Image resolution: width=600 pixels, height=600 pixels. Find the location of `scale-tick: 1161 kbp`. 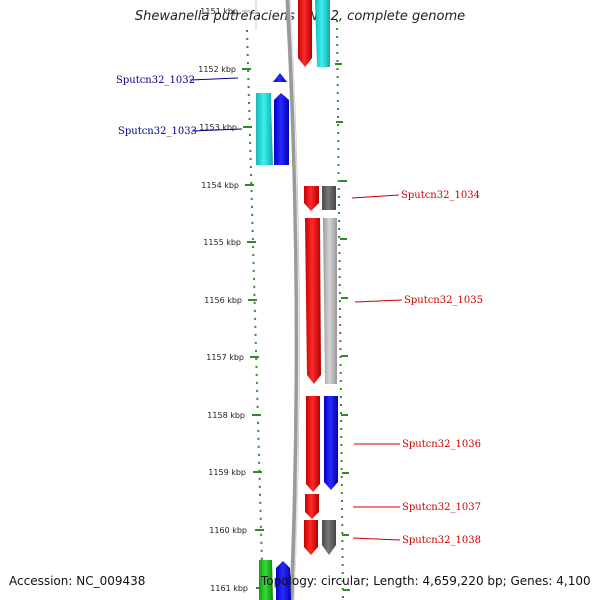

scale-tick: 1161 kbp is located at coordinates (237, 588).